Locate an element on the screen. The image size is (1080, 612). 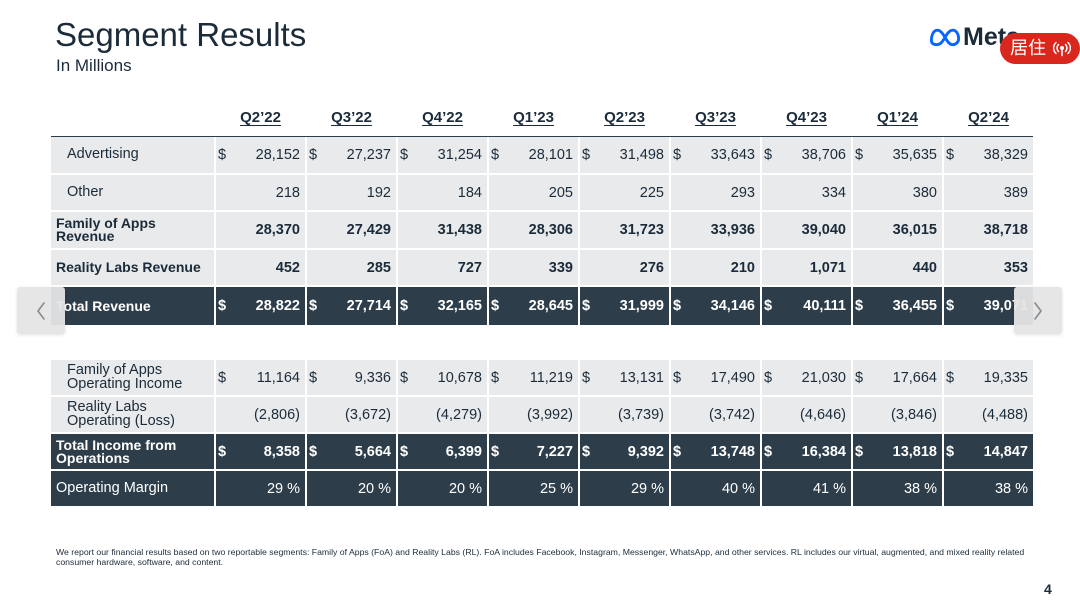
quarter-header: Q2’24 is located at coordinates (988, 117).